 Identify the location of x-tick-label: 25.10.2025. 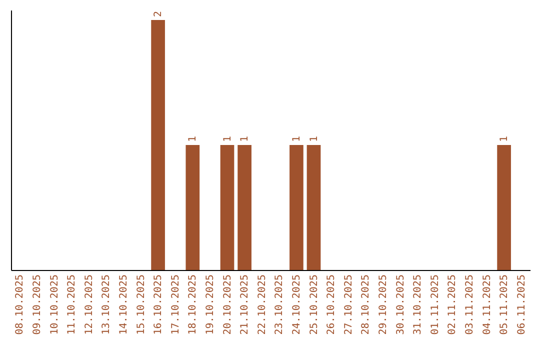
(314, 304).